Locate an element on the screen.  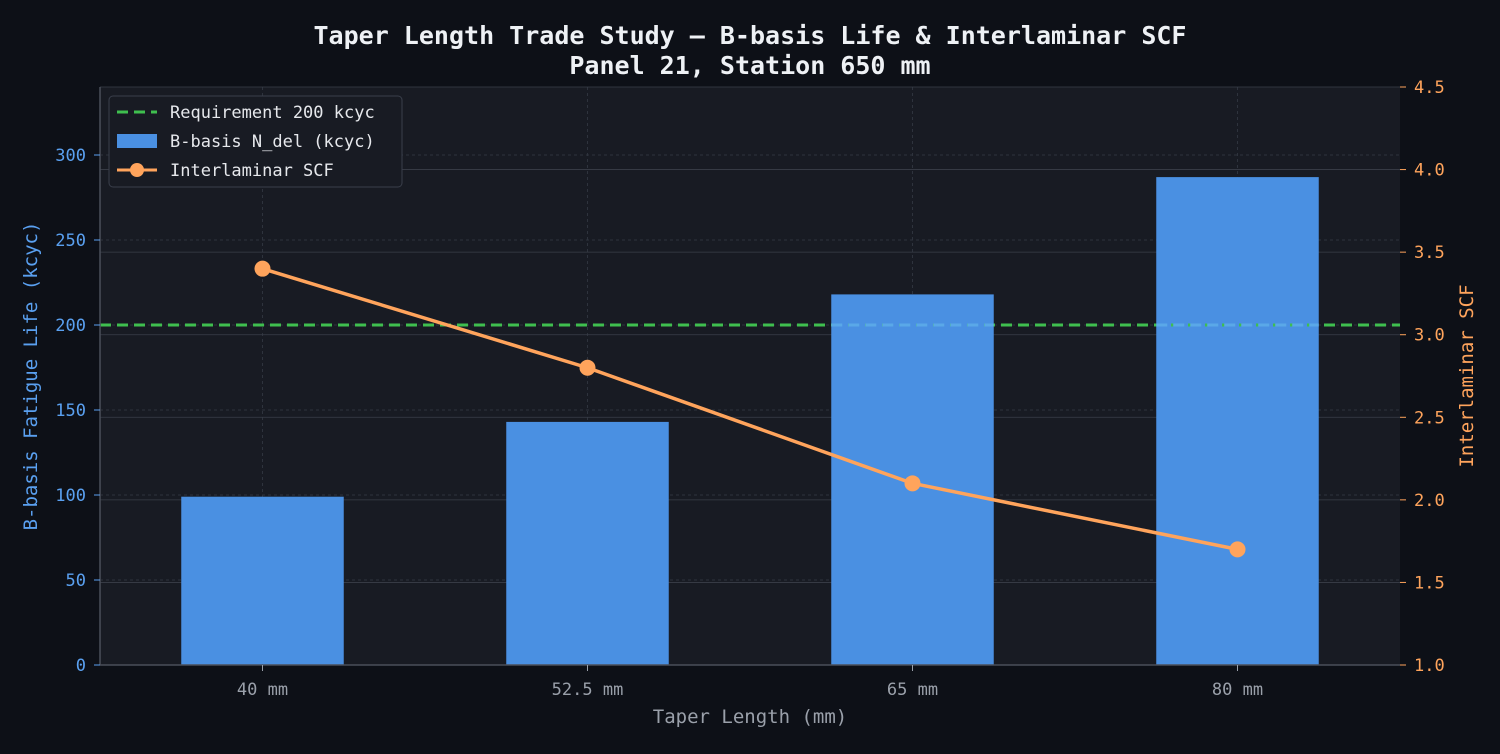
y2-tick-label: 3.0 is located at coordinates (1429, 336).